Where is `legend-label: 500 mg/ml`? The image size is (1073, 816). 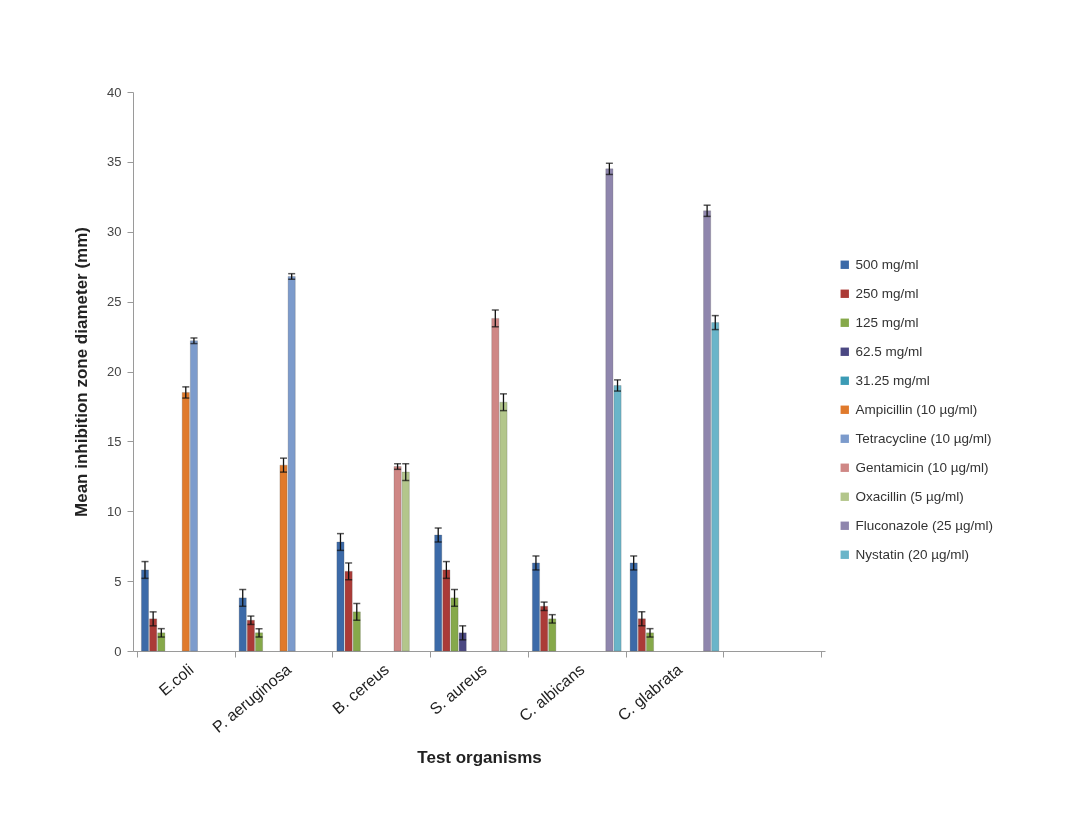 legend-label: 500 mg/ml is located at coordinates (887, 264).